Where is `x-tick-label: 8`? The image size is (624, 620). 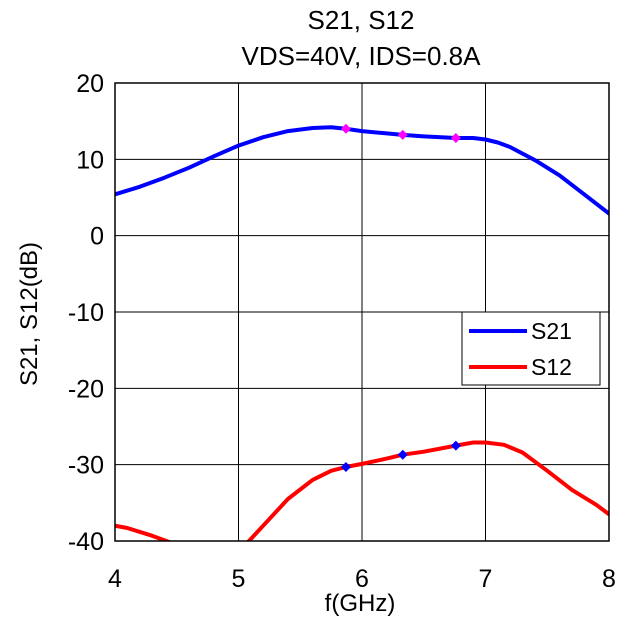
x-tick-label: 8 is located at coordinates (609, 579).